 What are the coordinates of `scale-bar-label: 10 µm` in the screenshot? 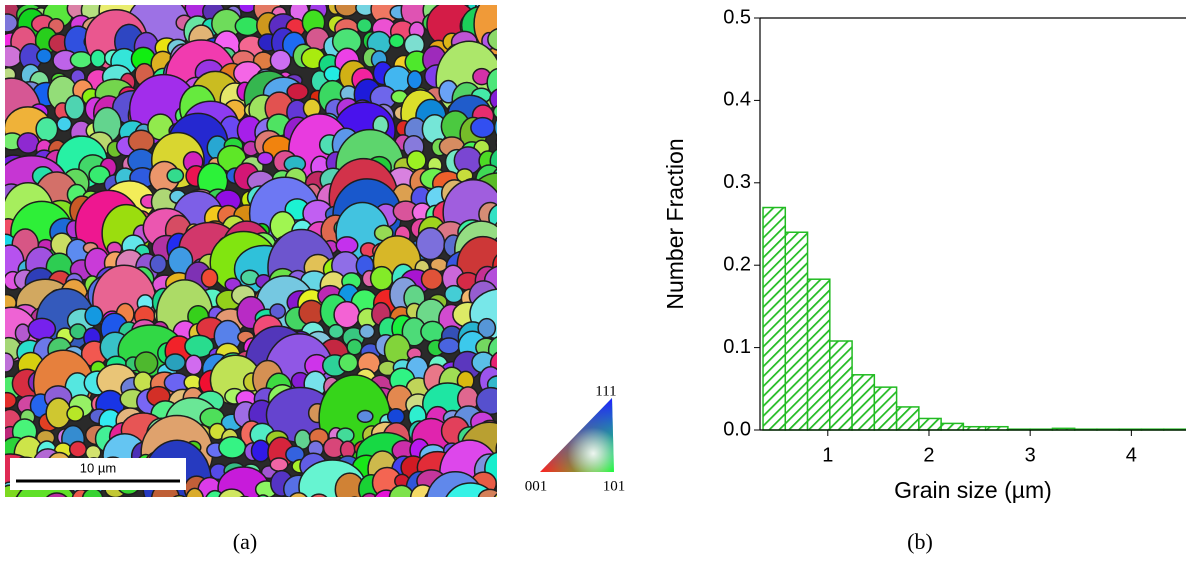 It's located at (98, 467).